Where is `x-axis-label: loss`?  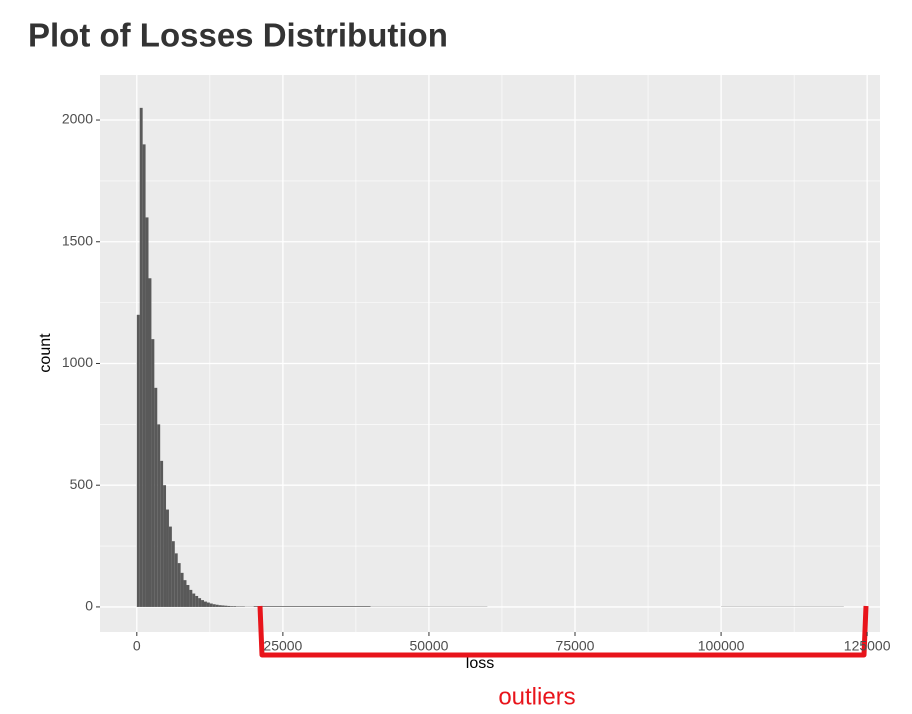
x-axis-label: loss is located at coordinates (480, 663).